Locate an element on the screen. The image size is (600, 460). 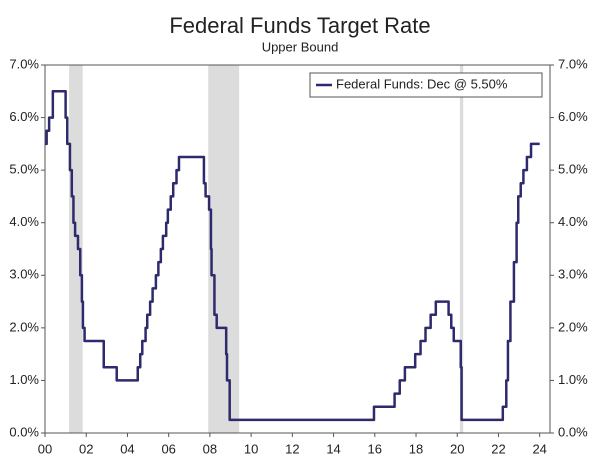
y2-tick-label: 0.0% is located at coordinates (573, 431).